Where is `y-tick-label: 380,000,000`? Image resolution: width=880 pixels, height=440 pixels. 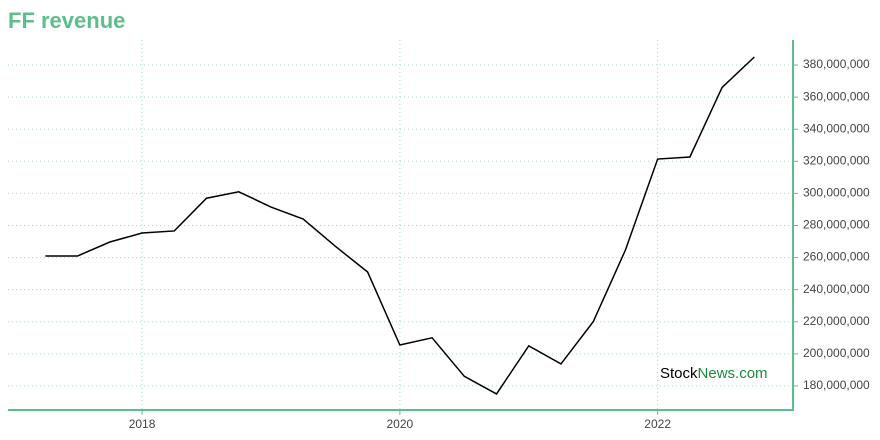 y-tick-label: 380,000,000 is located at coordinates (836, 64).